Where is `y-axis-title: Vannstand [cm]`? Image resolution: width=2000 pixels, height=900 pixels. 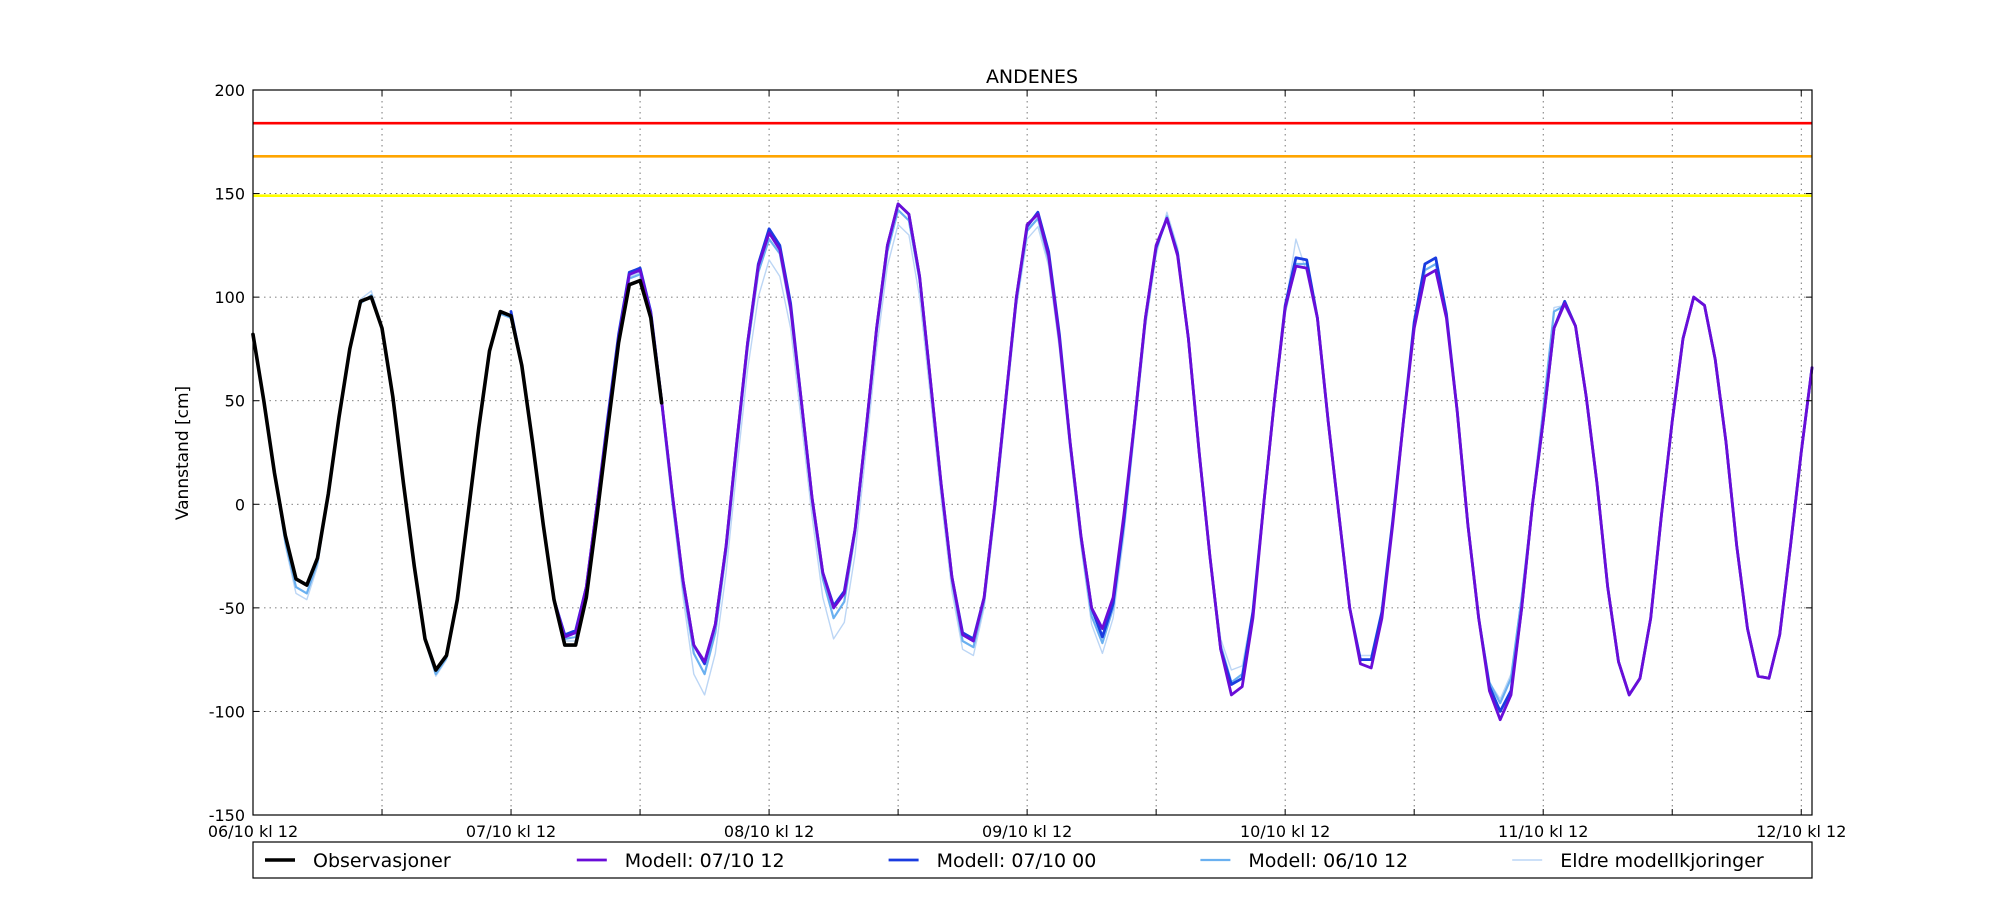 y-axis-title: Vannstand [cm] is located at coordinates (183, 453).